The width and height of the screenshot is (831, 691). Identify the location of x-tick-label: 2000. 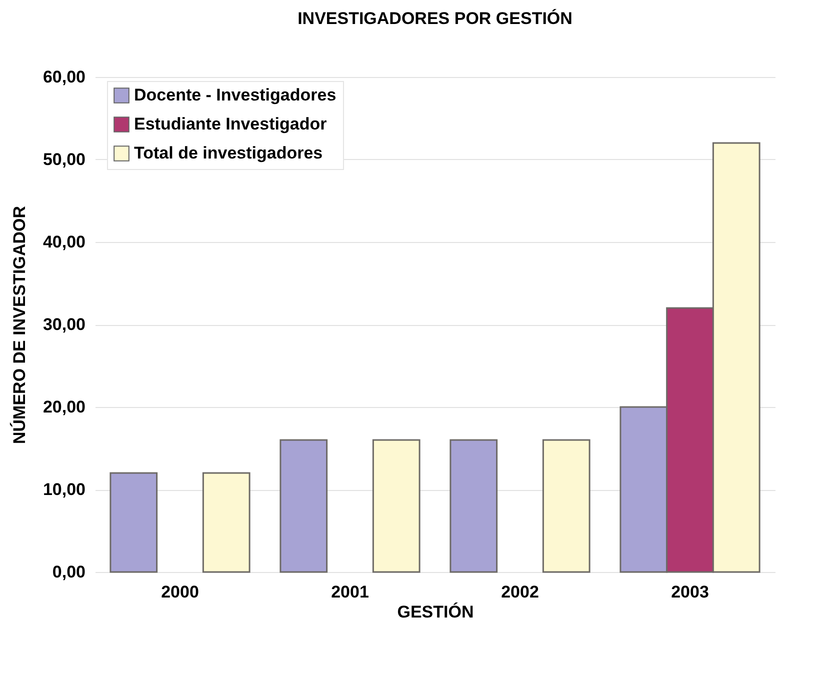
(180, 592).